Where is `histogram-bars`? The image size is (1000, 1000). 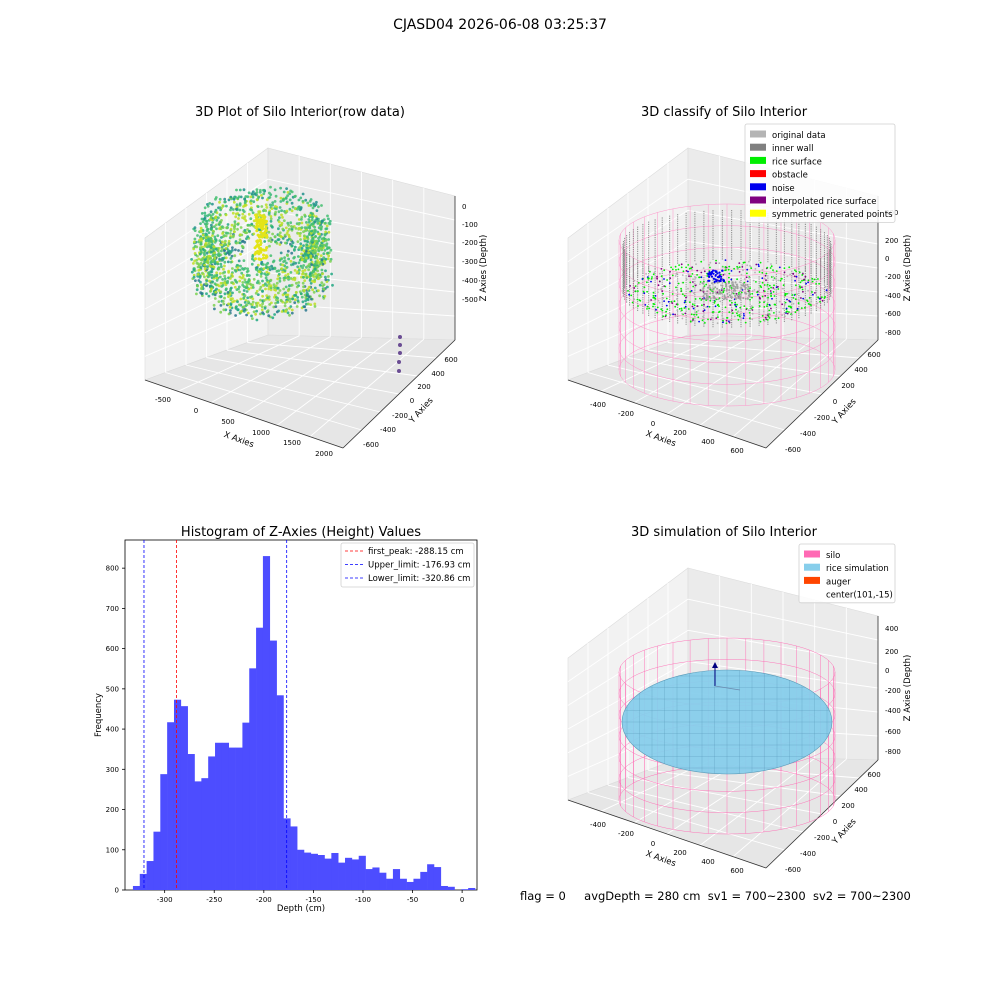
histogram-bars is located at coordinates (304, 723).